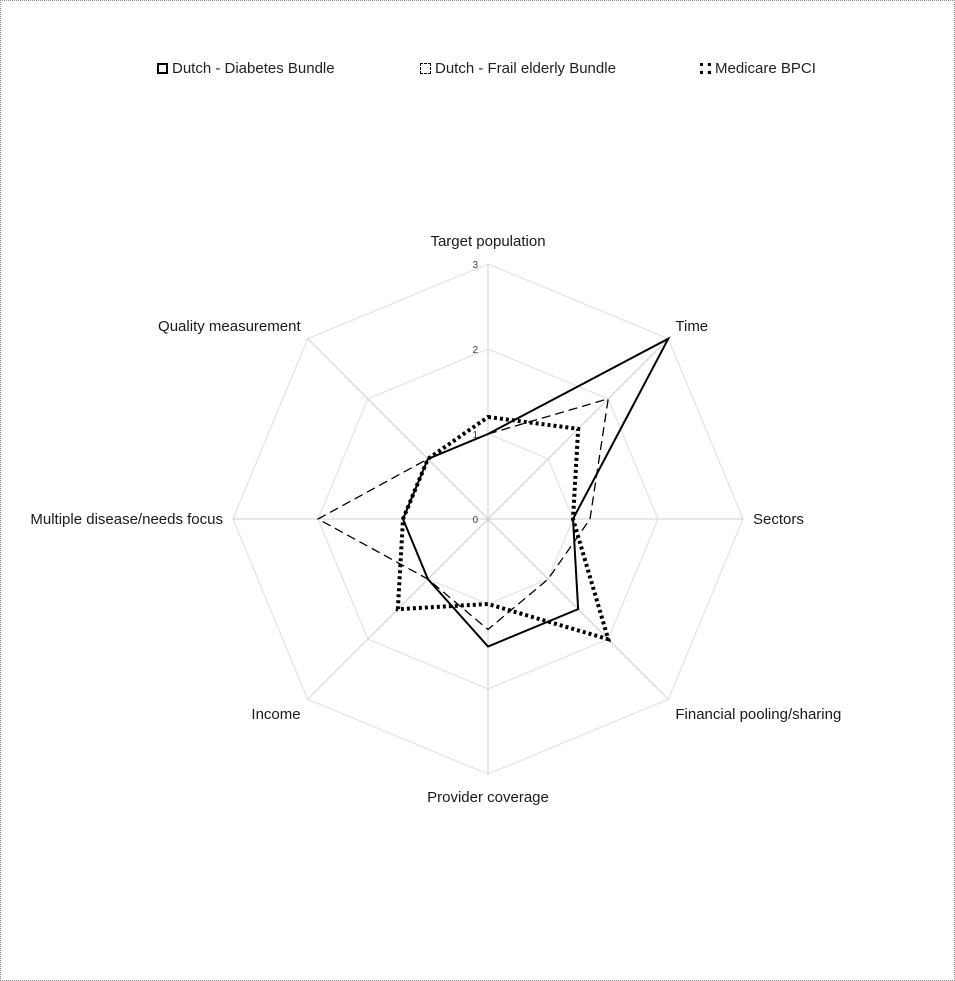  I want to click on legend-label: Medicare BPCI, so click(765, 68).